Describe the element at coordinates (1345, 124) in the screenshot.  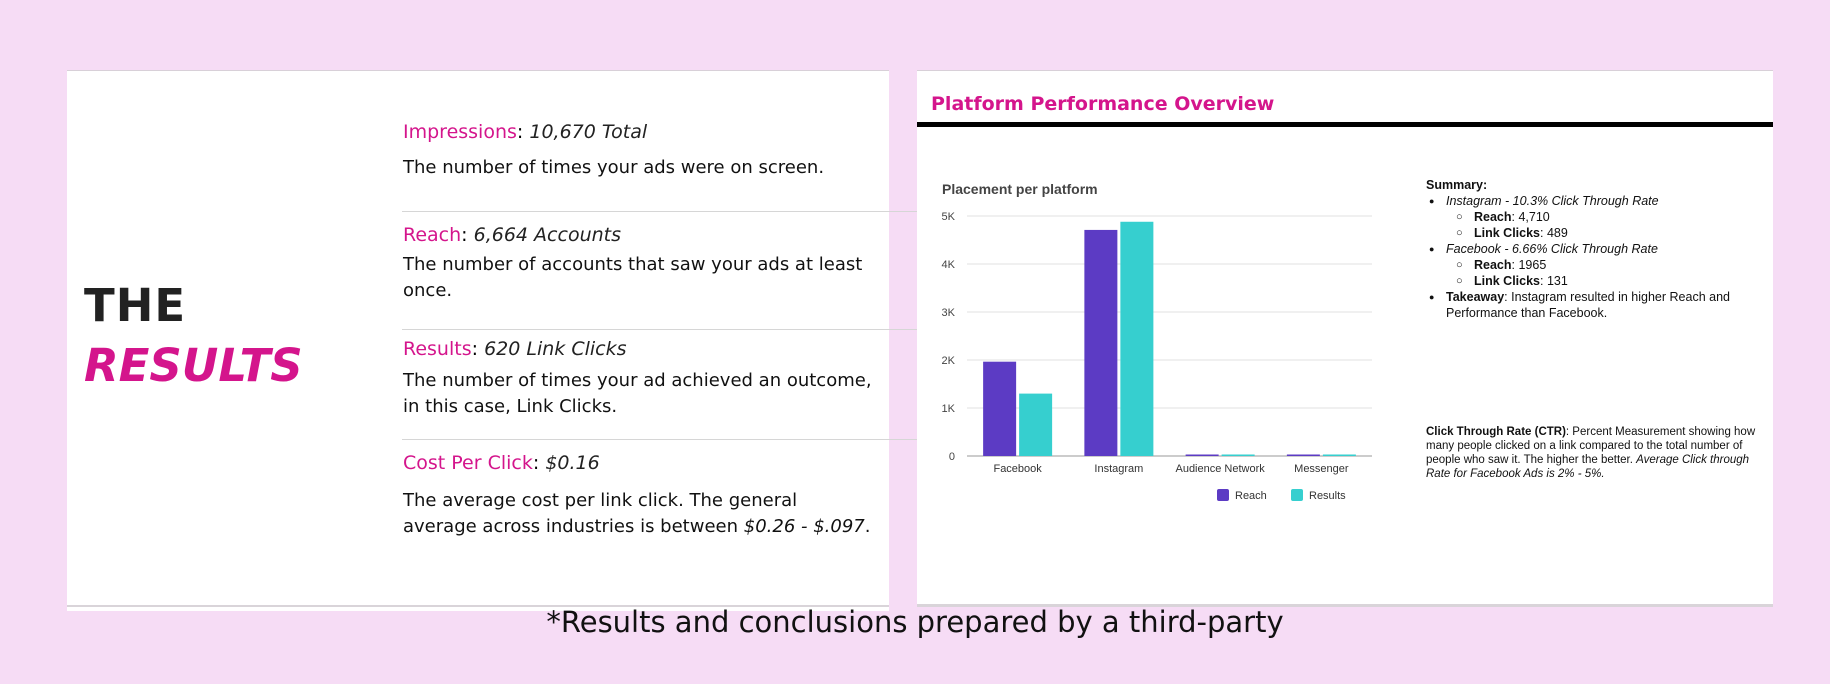
I see `title-rule` at that location.